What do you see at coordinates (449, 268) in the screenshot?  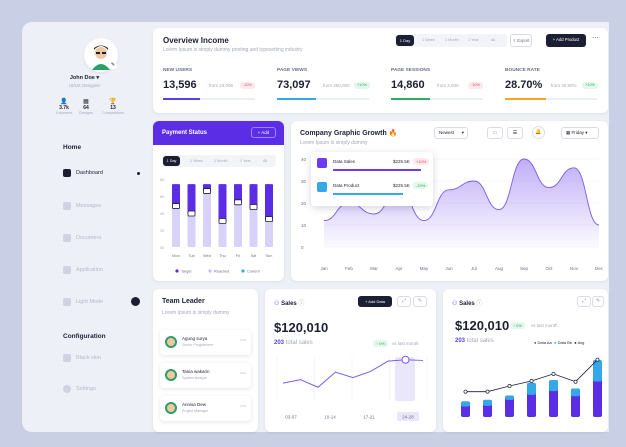 I see `x-tick-label: Jun` at bounding box center [449, 268].